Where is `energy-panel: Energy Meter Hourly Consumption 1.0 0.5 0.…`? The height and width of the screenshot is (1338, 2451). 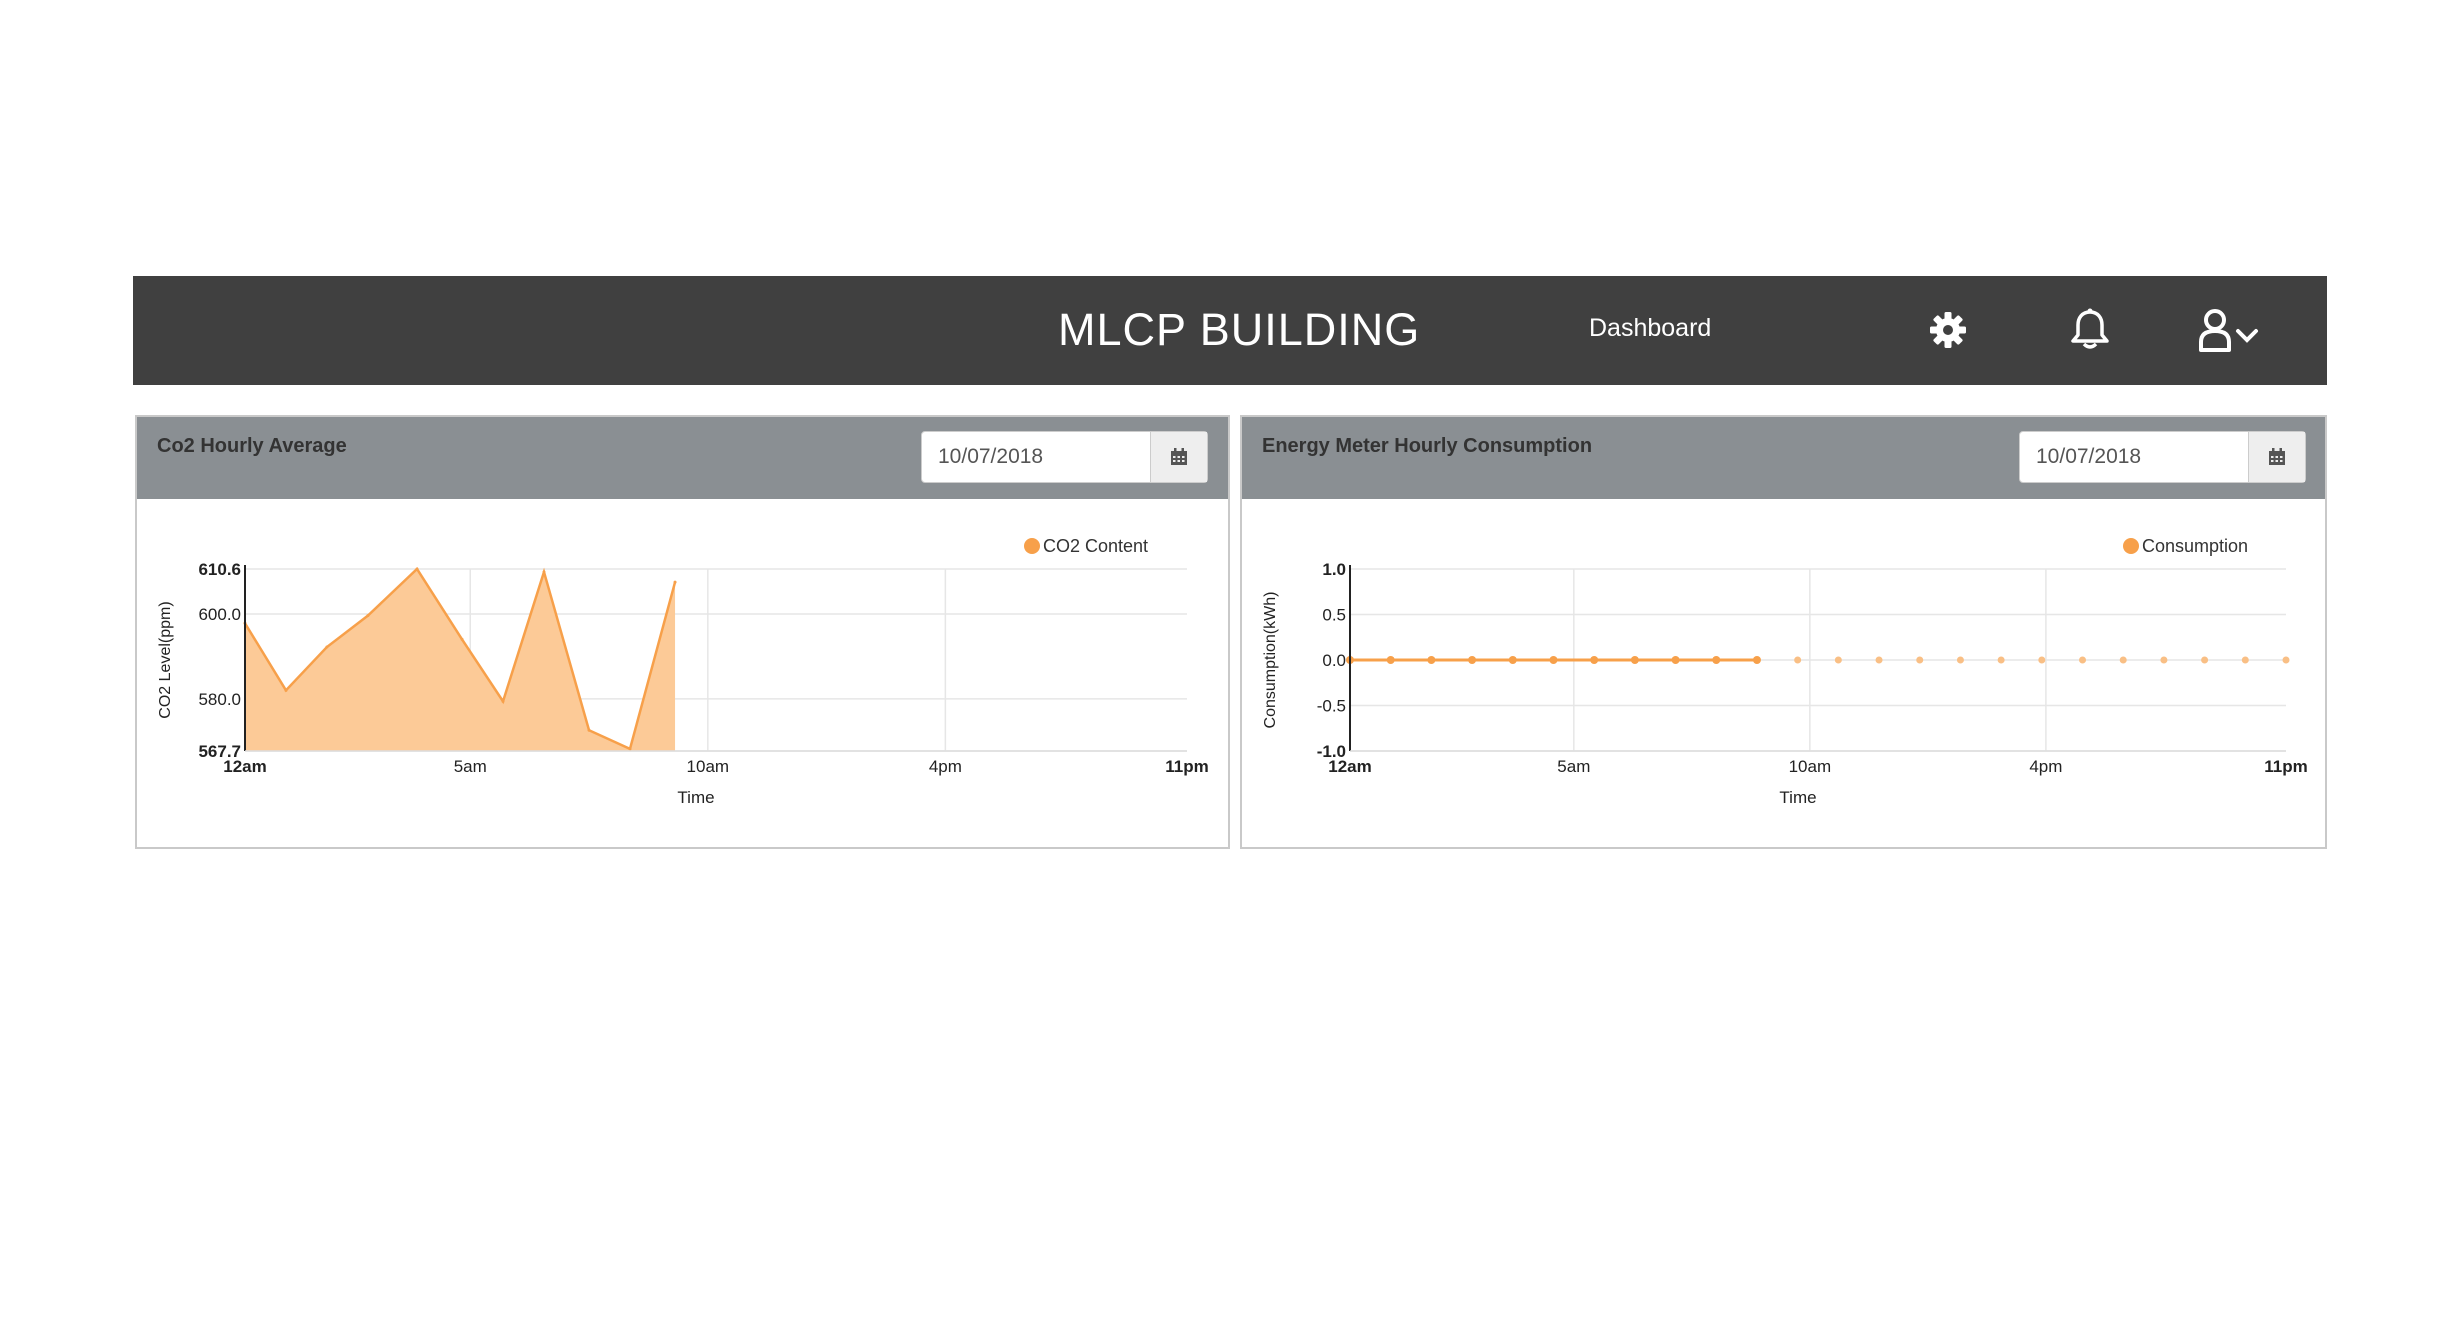
energy-panel: Energy Meter Hourly Consumption 1.0 0.5 0.… is located at coordinates (1783, 632).